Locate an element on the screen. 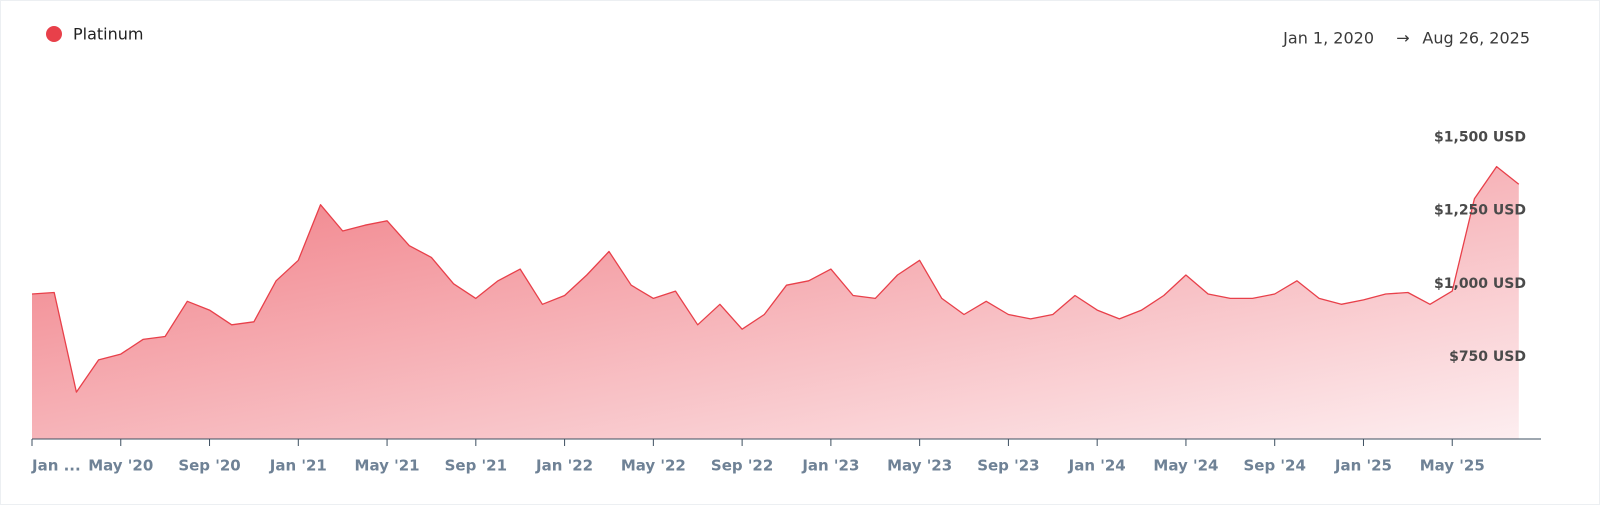 Image resolution: width=1600 pixels, height=505 pixels. x-tick-label: Sep '21 is located at coordinates (476, 466).